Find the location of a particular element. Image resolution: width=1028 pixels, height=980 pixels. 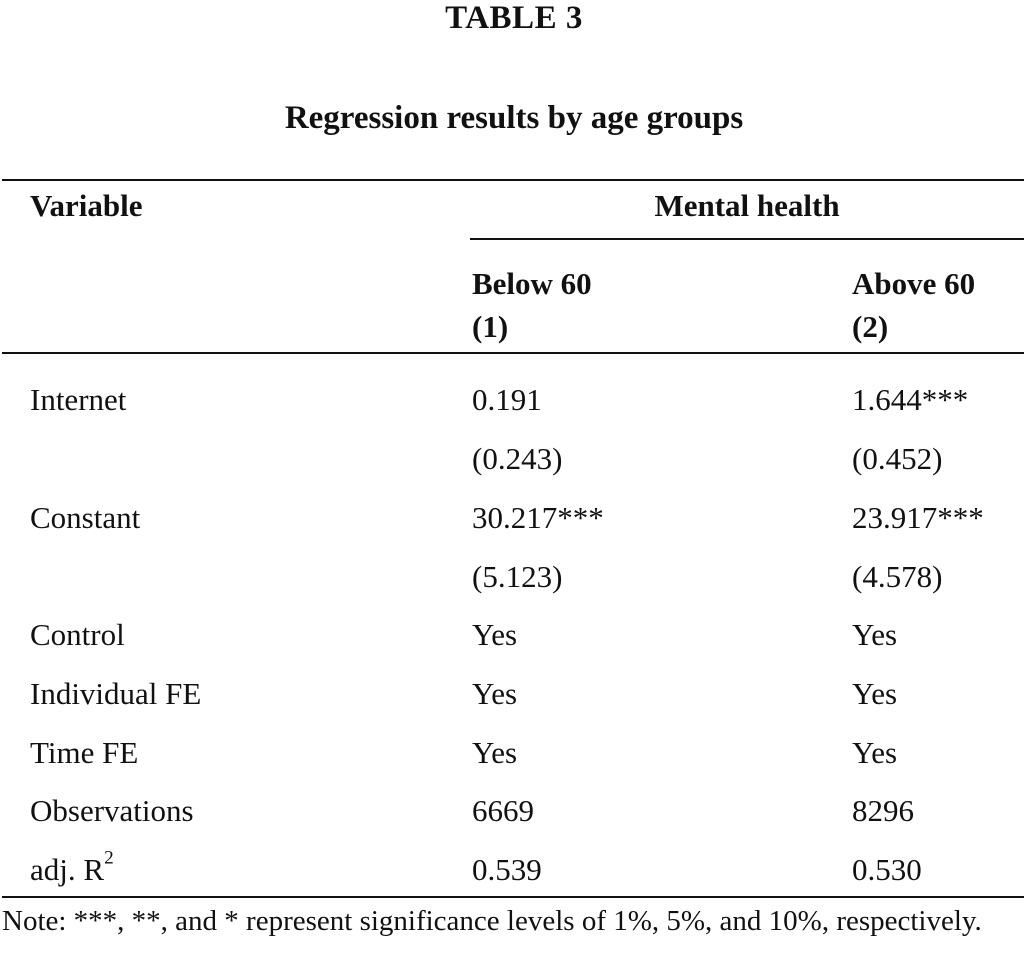

table-title: Regression results by age groups is located at coordinates (514, 118).